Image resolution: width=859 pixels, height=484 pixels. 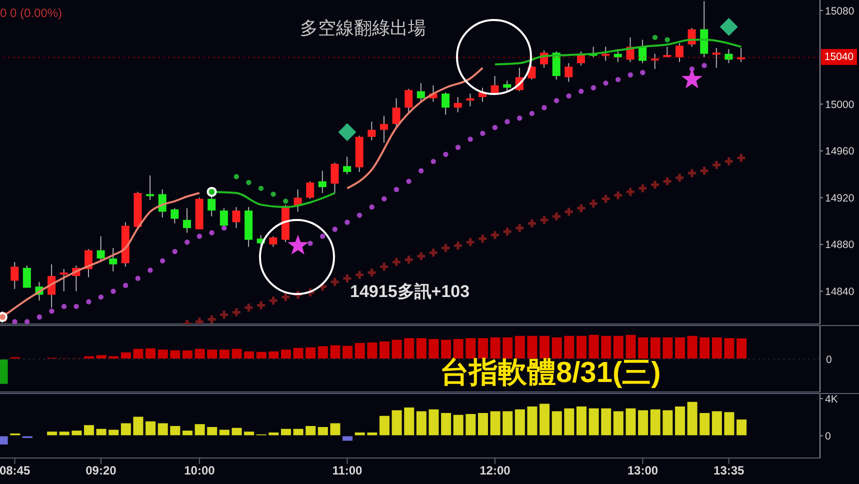 I want to click on annotation: 14915多訊+103, so click(x=410, y=292).